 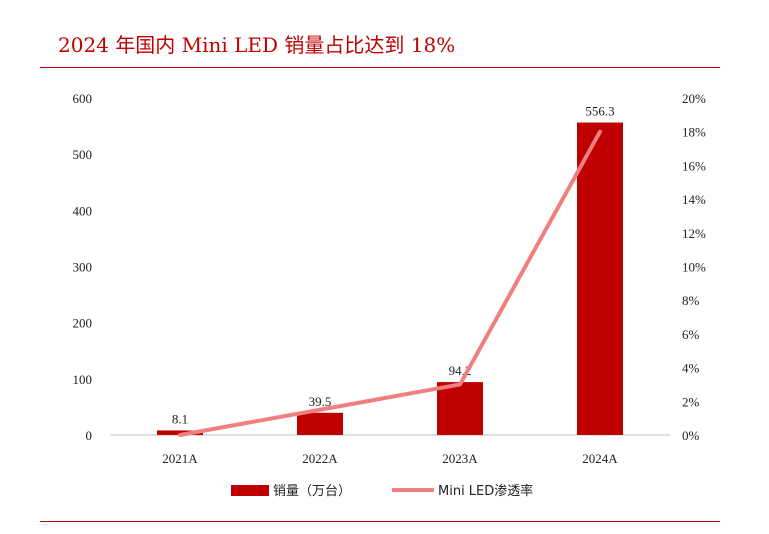 I want to click on x-axis-tick-label: 2023A, so click(x=460, y=458).